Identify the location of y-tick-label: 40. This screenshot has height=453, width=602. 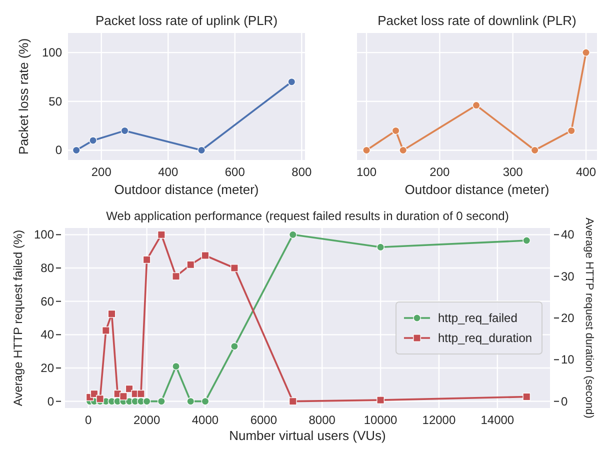
(47, 335).